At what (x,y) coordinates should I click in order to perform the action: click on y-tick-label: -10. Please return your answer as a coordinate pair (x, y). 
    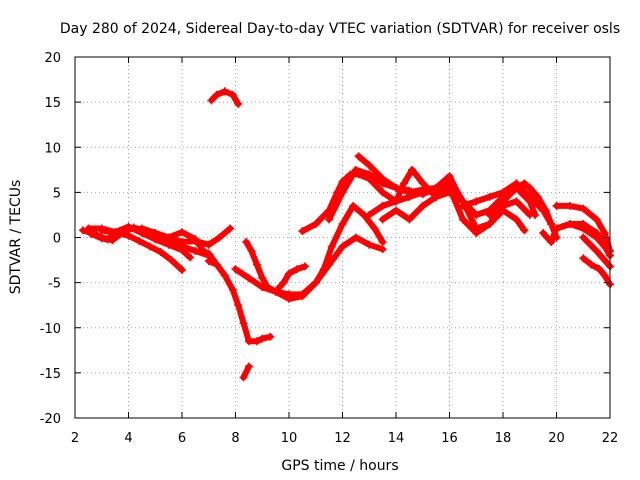
    Looking at the image, I should click on (50, 329).